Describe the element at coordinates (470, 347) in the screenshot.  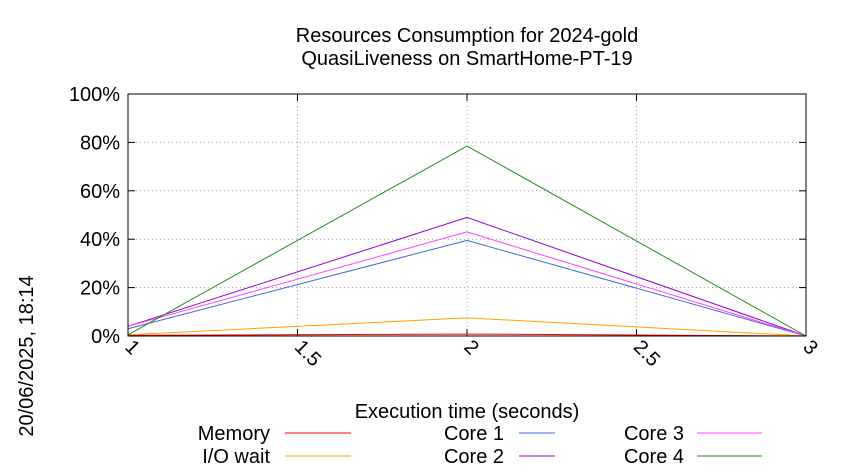
I see `x-tick-label: 2` at that location.